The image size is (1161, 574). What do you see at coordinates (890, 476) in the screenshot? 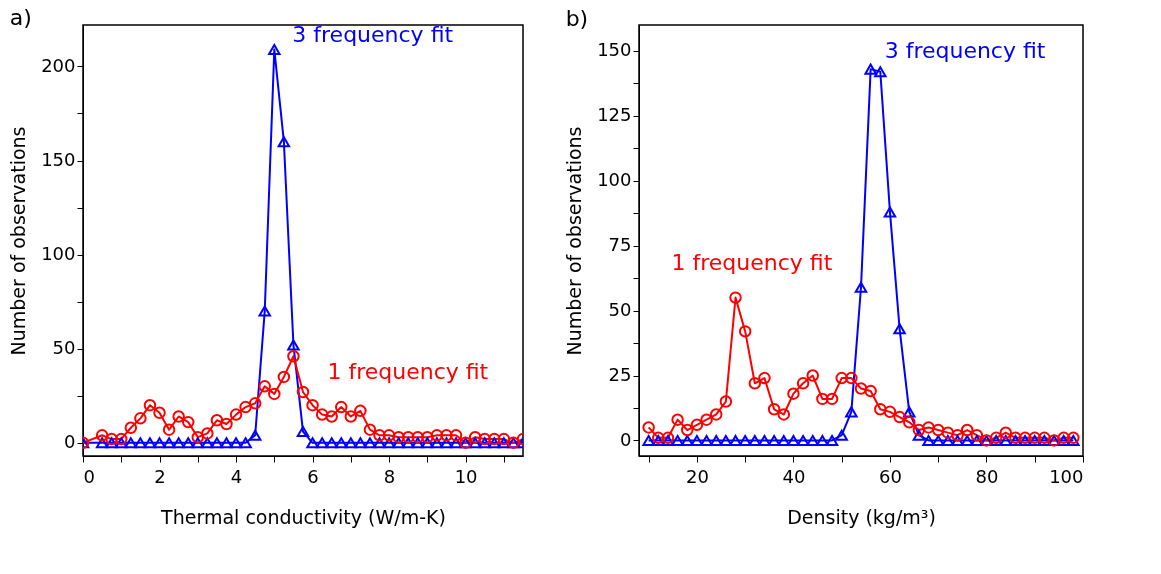
I see `x-tick-label: 60` at bounding box center [890, 476].